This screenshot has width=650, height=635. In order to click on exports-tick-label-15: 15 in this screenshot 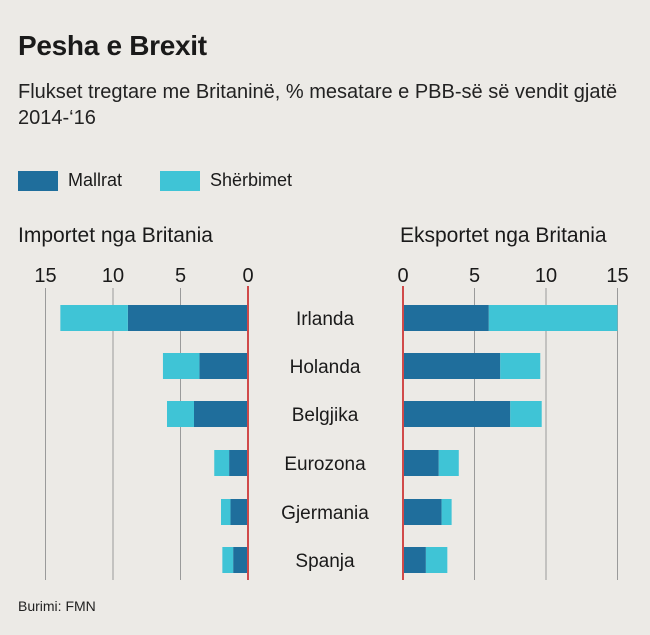, I will do `click(617, 276)`.